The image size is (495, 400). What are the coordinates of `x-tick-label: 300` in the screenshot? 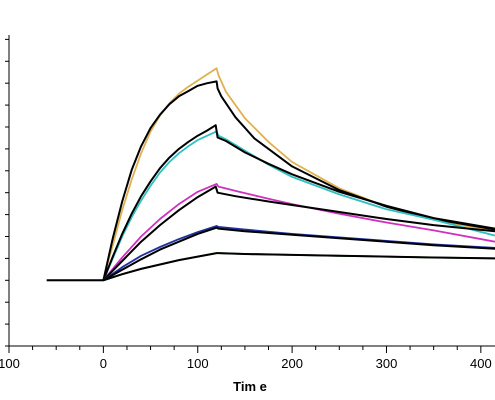 It's located at (387, 363).